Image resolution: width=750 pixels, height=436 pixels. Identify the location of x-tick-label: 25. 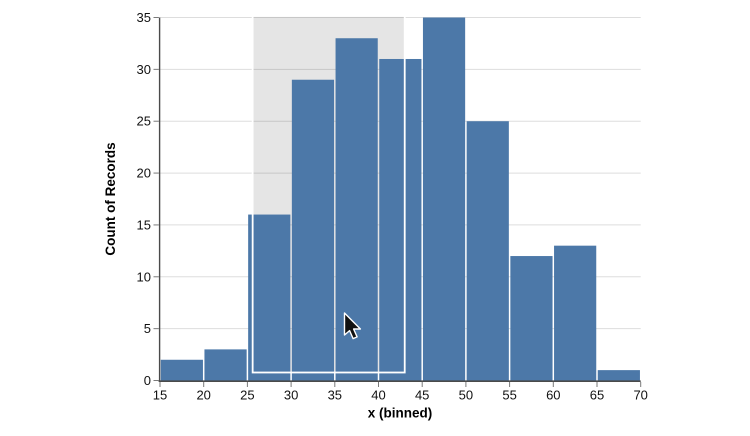
(247, 395).